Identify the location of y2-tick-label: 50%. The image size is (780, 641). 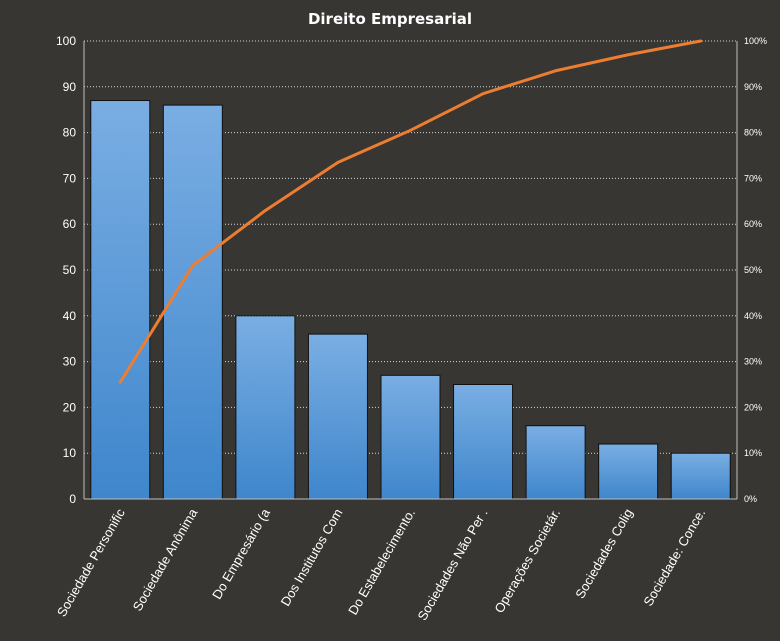
(753, 270).